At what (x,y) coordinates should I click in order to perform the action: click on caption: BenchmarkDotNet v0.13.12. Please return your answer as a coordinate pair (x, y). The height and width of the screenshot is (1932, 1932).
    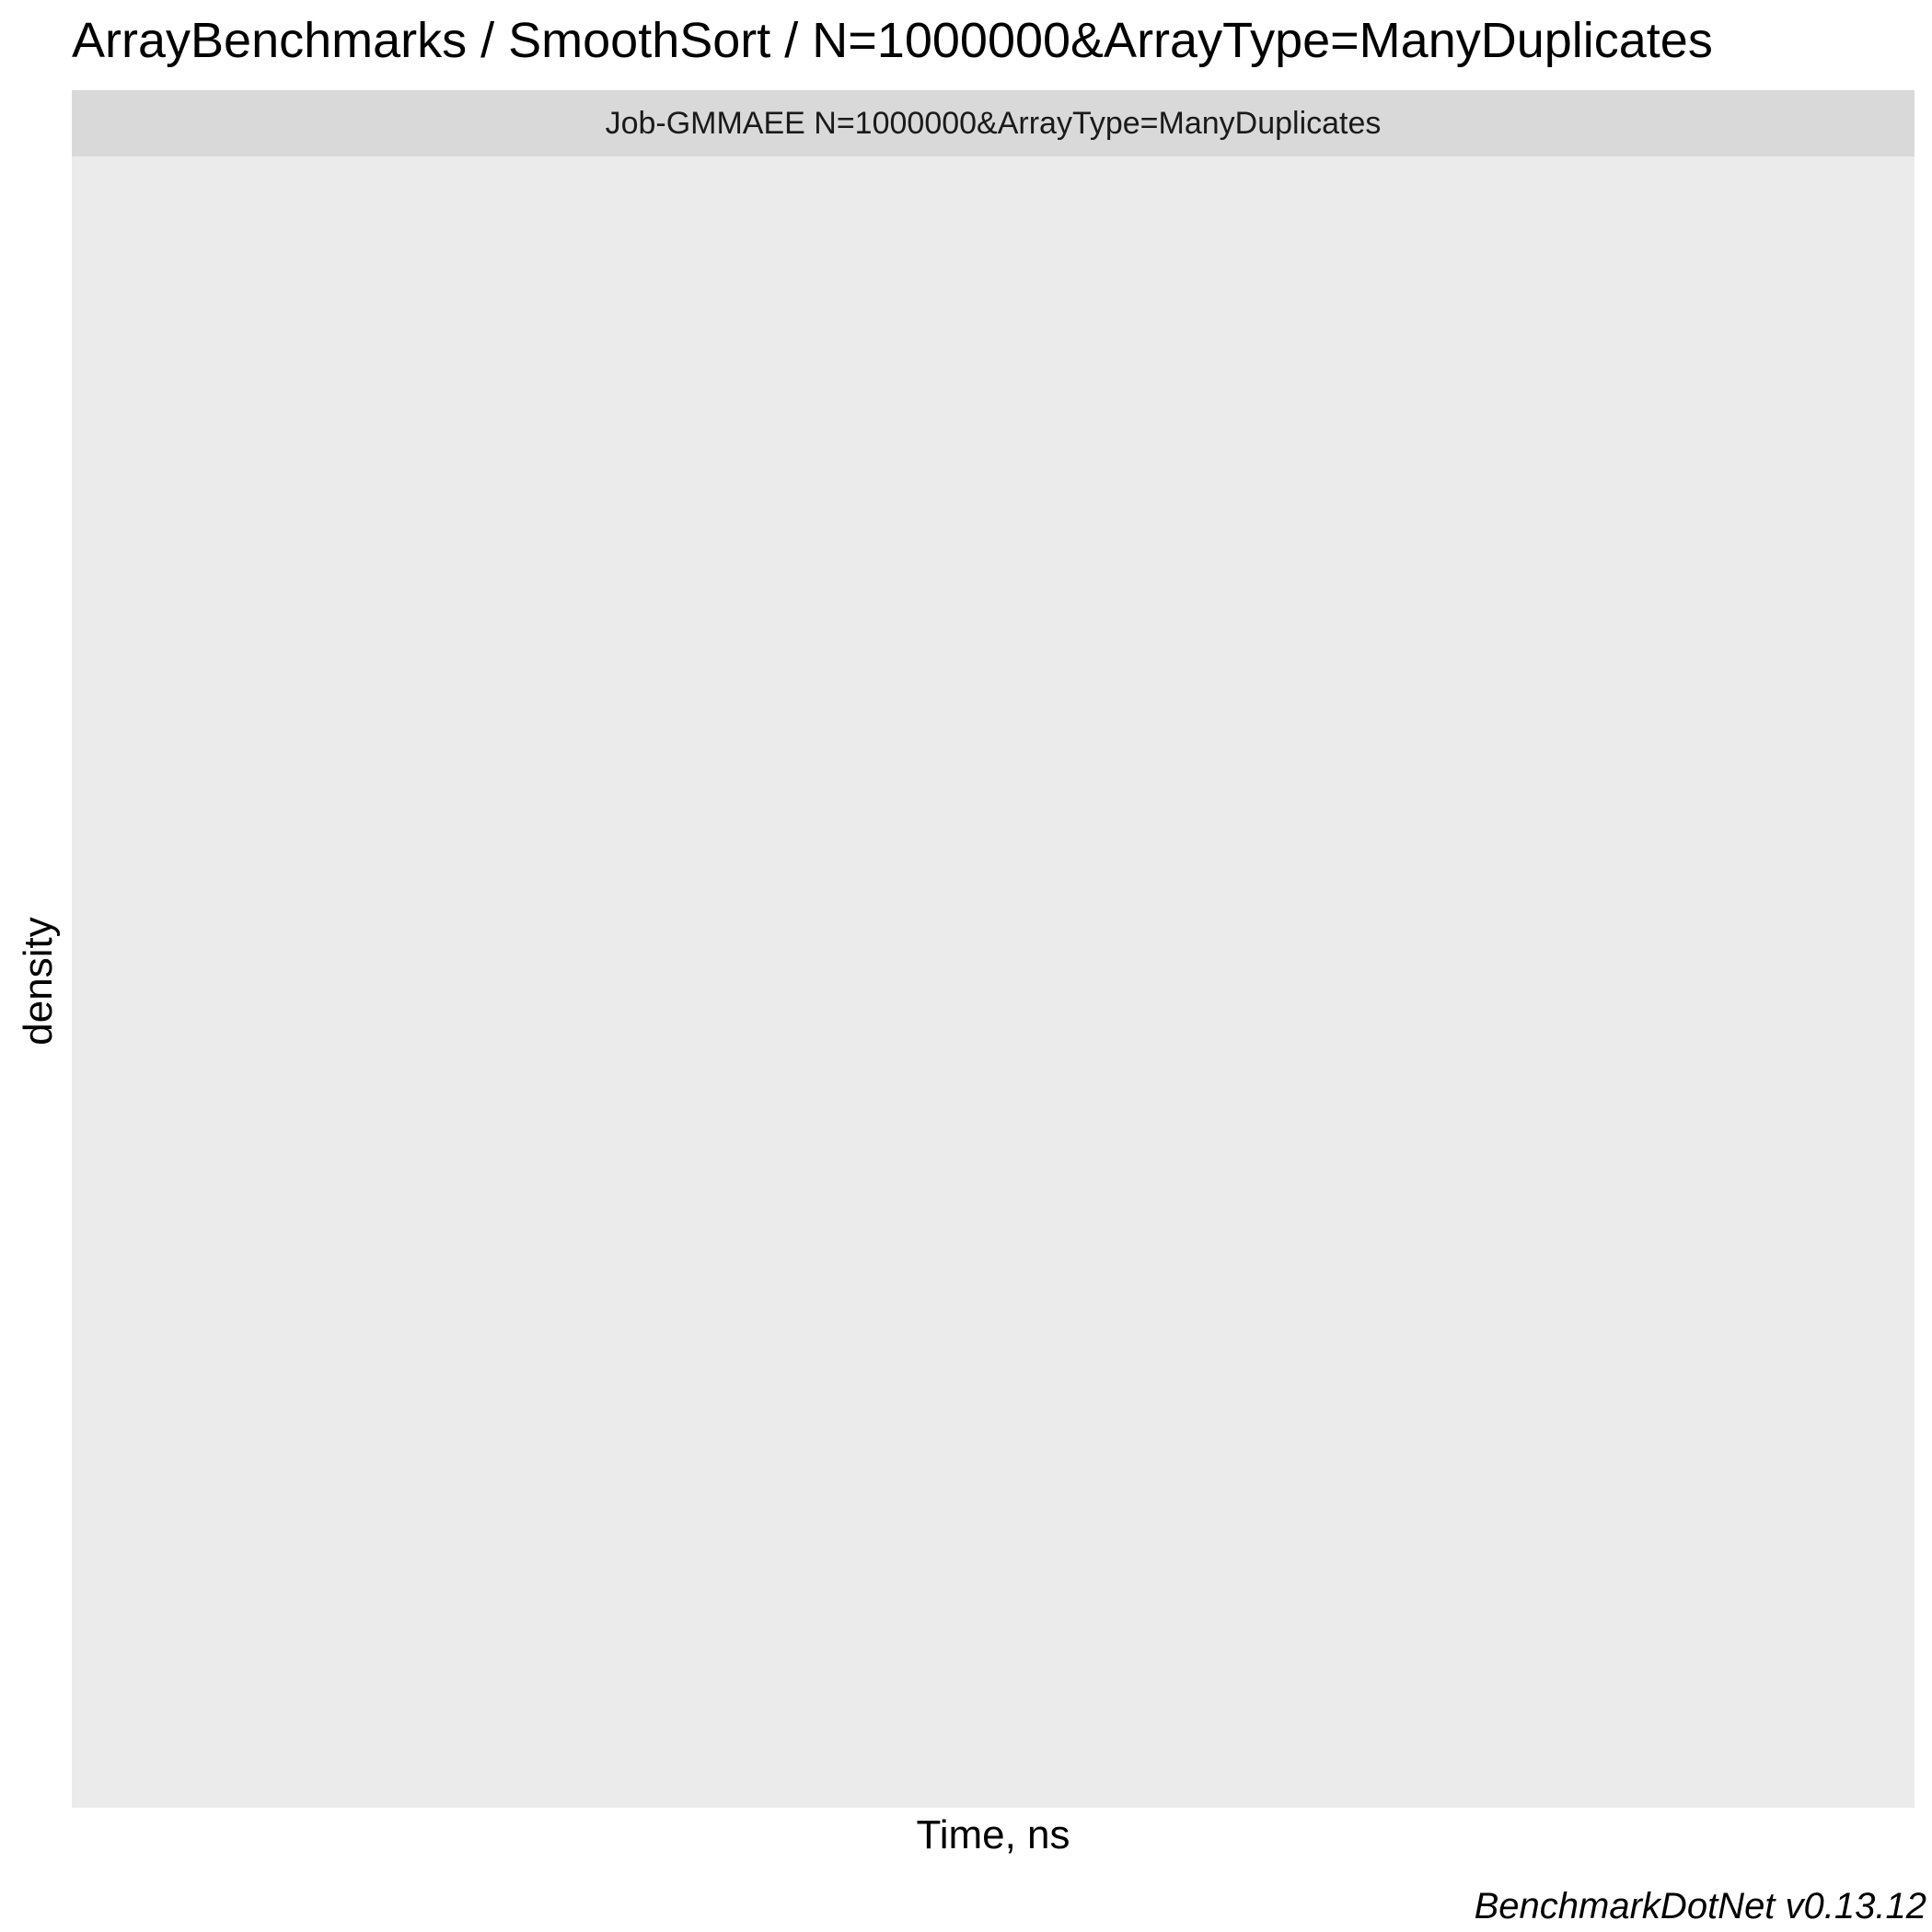
    Looking at the image, I should click on (1700, 1906).